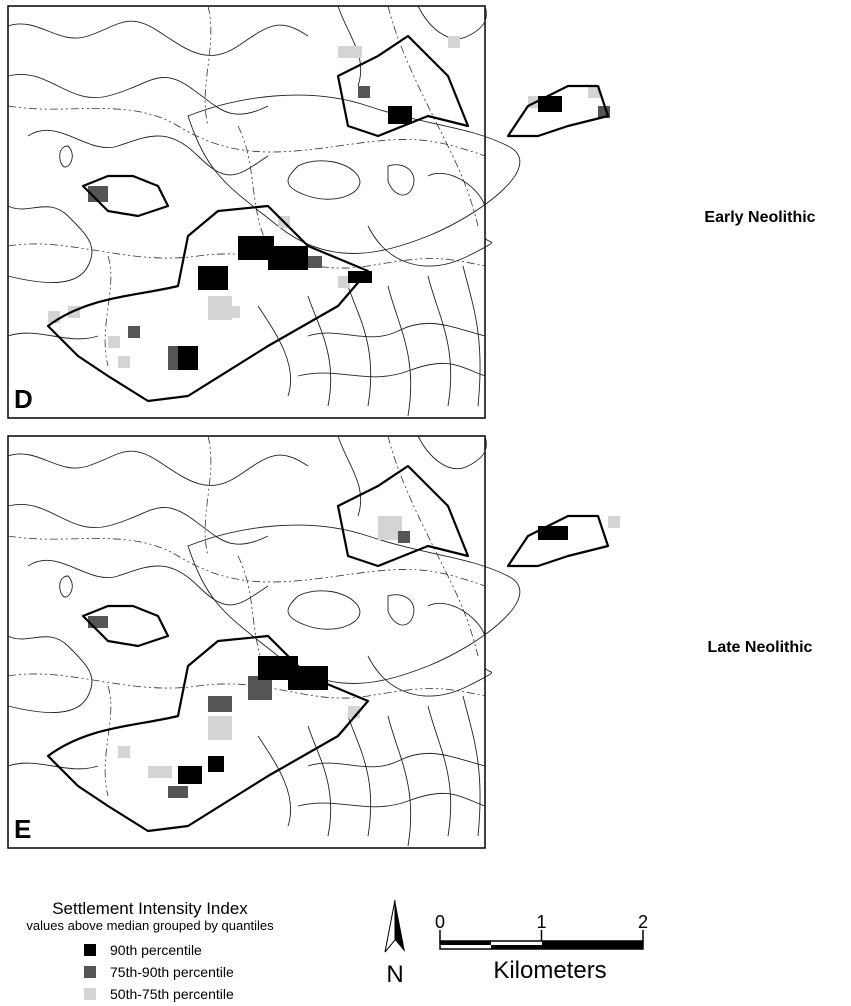 This screenshot has height=1006, width=851. Describe the element at coordinates (643, 922) in the screenshot. I see `scale-tick-label: 2` at that location.